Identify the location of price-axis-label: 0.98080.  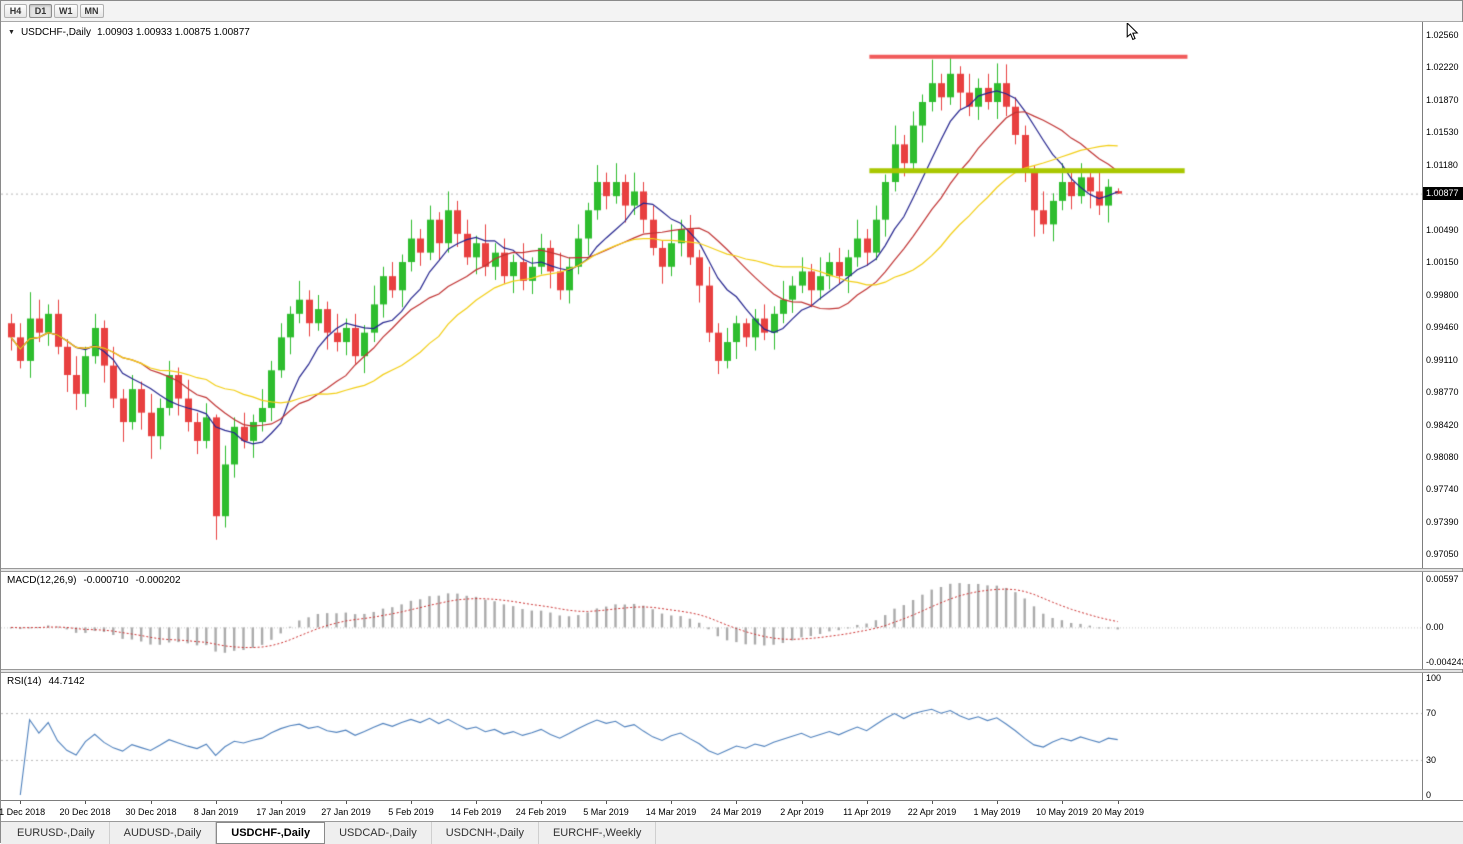
(1442, 456).